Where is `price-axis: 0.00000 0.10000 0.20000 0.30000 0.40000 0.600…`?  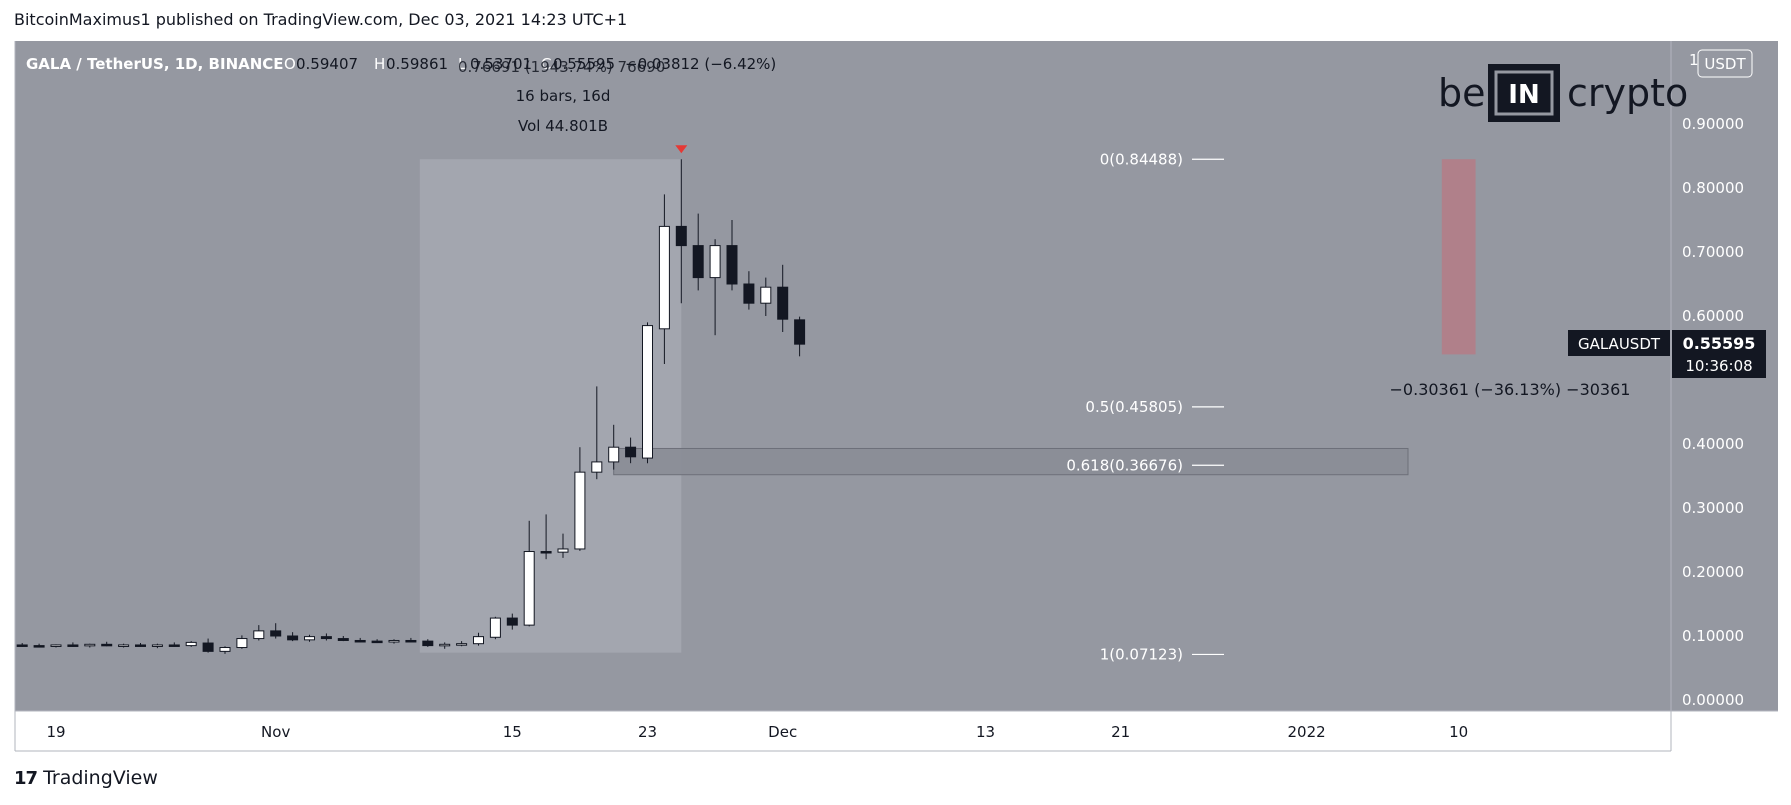 price-axis: 0.00000 0.10000 0.20000 0.30000 0.40000 0.600… is located at coordinates (1713, 380).